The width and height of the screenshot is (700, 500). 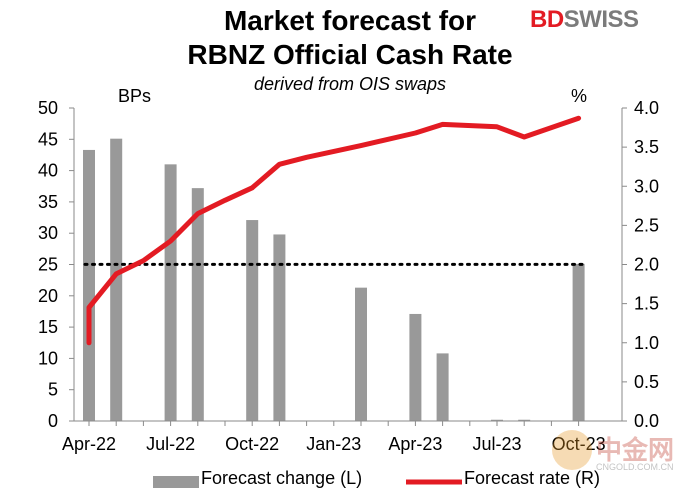 I want to click on left-axis-unit: BPs, so click(x=135, y=96).